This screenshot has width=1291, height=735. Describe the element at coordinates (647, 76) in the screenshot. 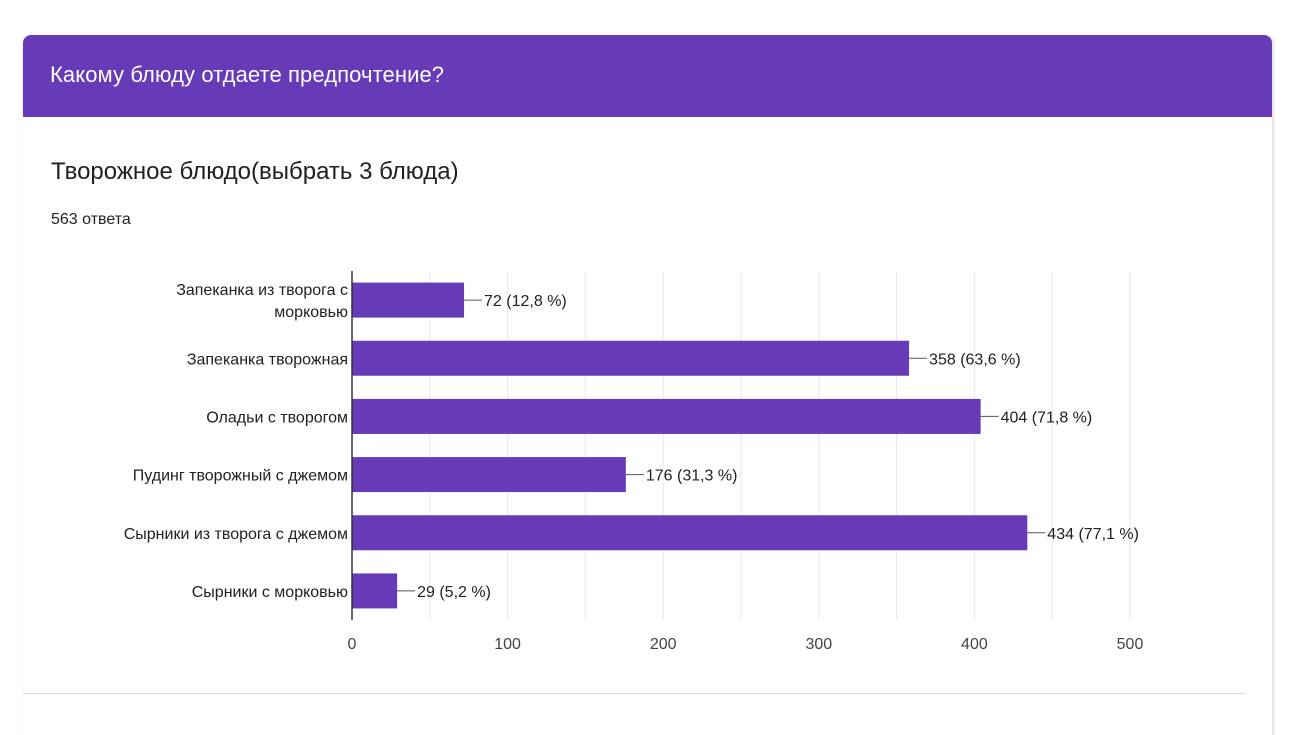

I see `section-header: Какому блюду отдаете предпочтение?` at that location.